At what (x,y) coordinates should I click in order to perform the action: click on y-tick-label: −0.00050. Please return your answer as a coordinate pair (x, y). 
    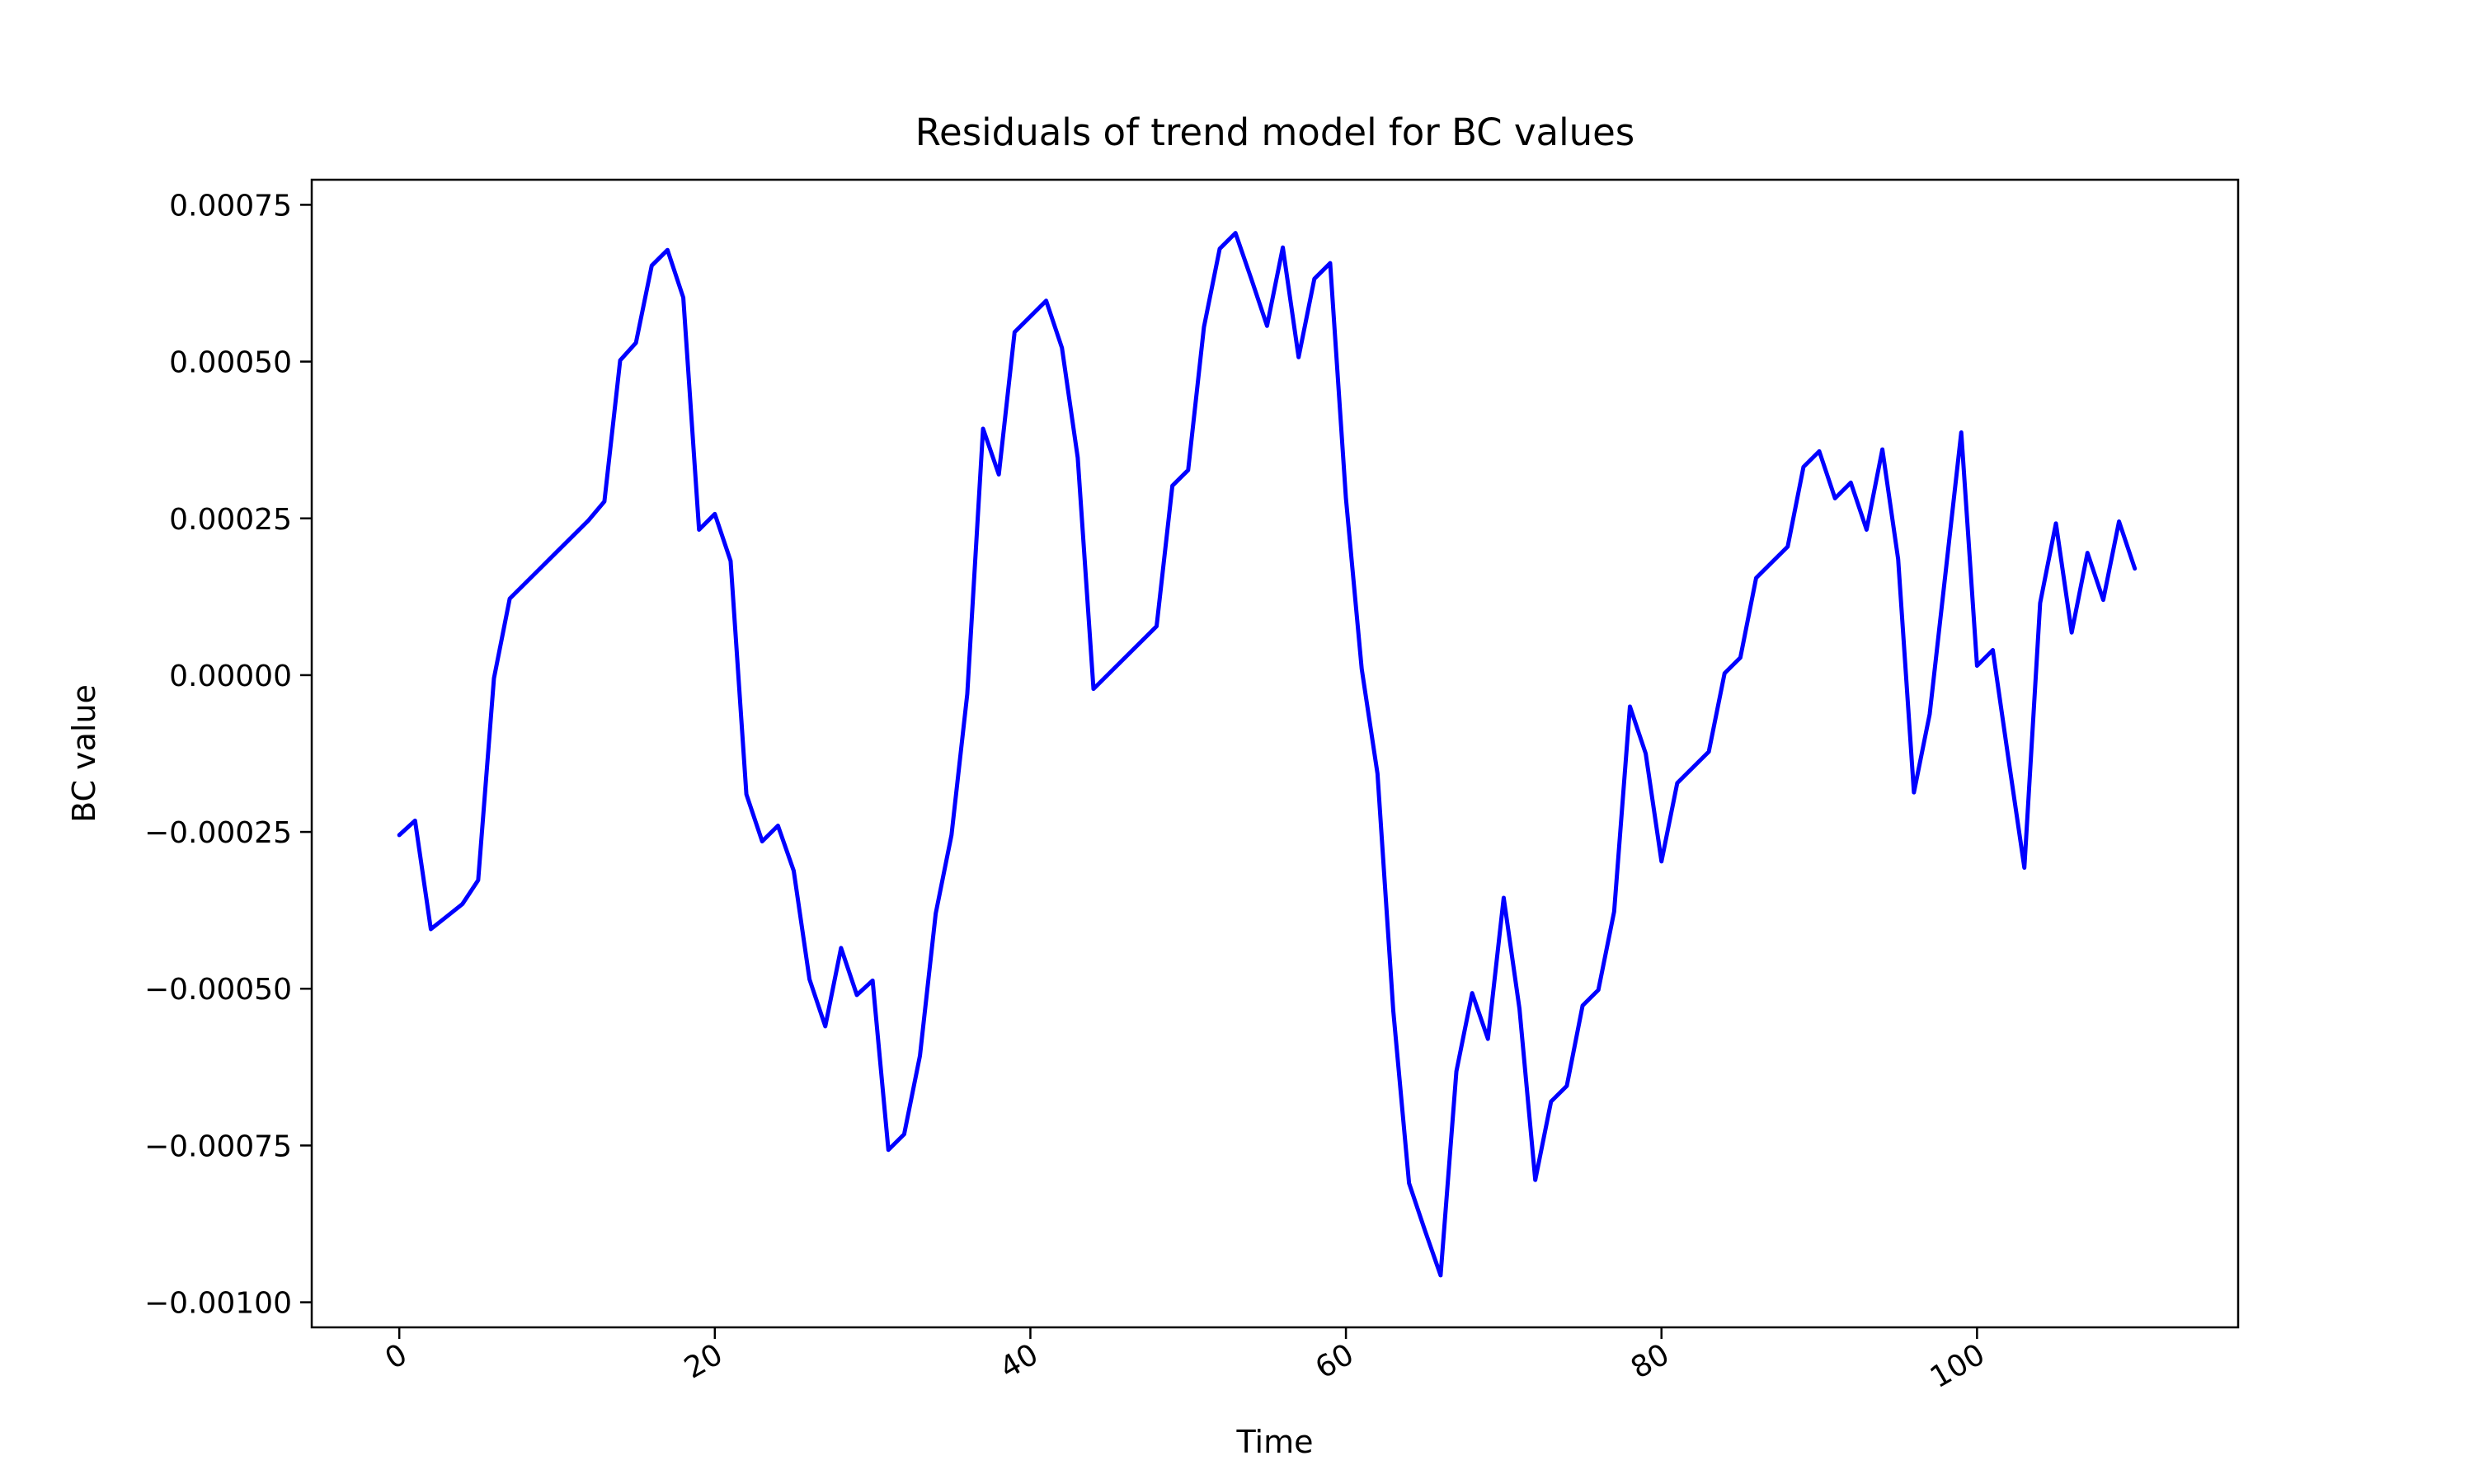
    Looking at the image, I should click on (218, 990).